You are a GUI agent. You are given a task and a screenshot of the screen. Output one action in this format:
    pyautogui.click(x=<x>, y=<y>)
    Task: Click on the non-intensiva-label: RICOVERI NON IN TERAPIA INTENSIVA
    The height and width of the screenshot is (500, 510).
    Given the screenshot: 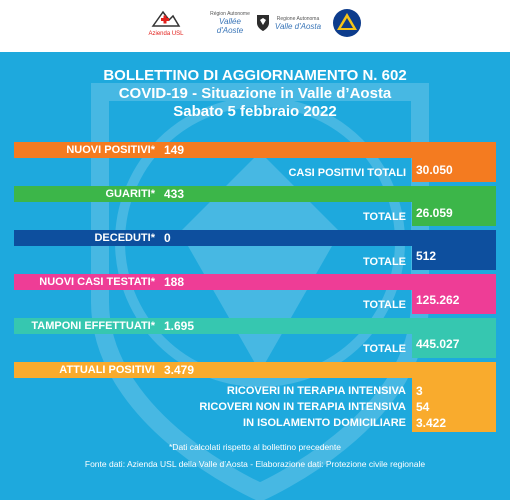 What is the action you would take?
    pyautogui.click(x=302, y=407)
    